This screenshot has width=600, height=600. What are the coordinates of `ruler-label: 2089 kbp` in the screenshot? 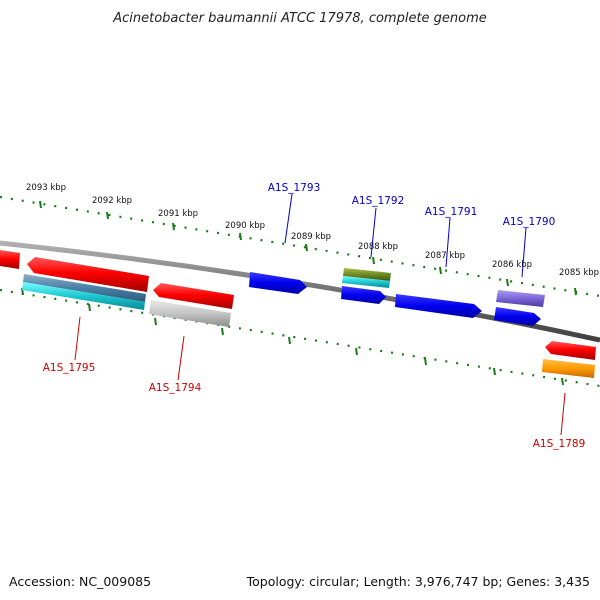 It's located at (311, 237).